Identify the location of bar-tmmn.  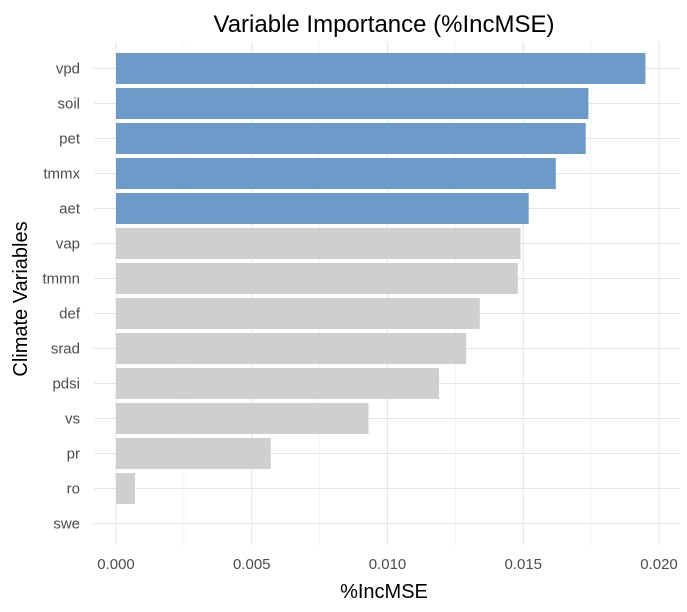
(317, 278).